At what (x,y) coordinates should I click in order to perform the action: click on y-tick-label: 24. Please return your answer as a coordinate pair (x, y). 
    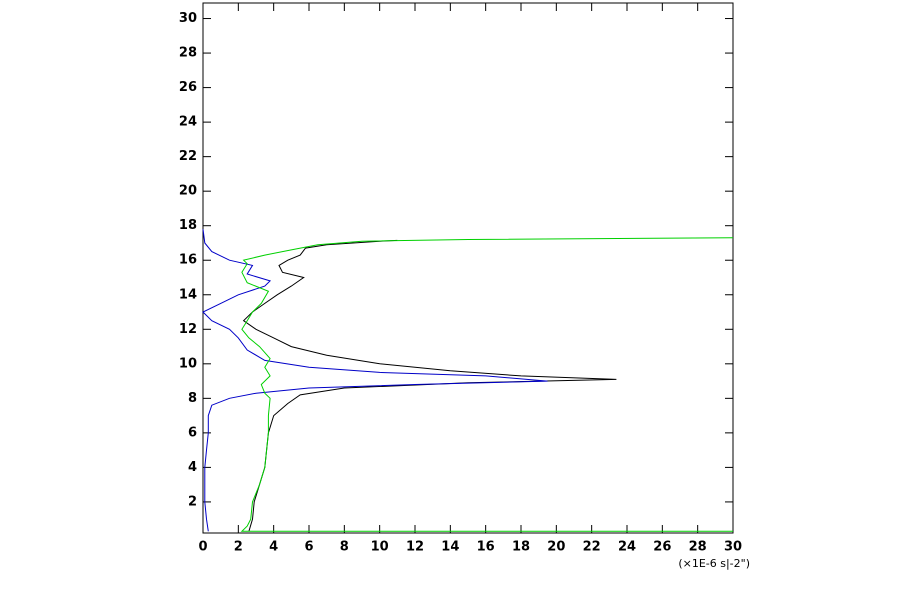
    Looking at the image, I should click on (188, 122).